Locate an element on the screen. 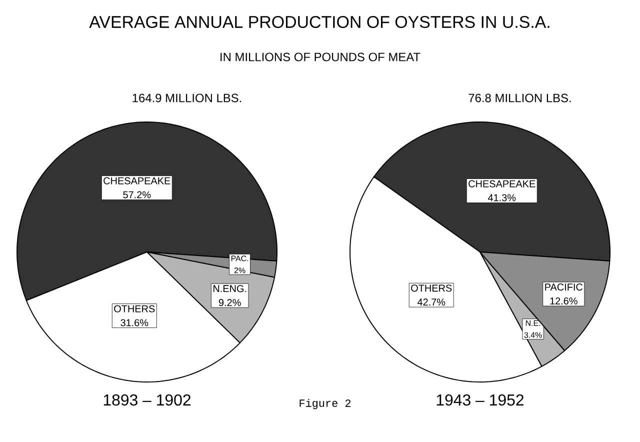  chart-title: 164.9 MILLION LBS. is located at coordinates (187, 98).